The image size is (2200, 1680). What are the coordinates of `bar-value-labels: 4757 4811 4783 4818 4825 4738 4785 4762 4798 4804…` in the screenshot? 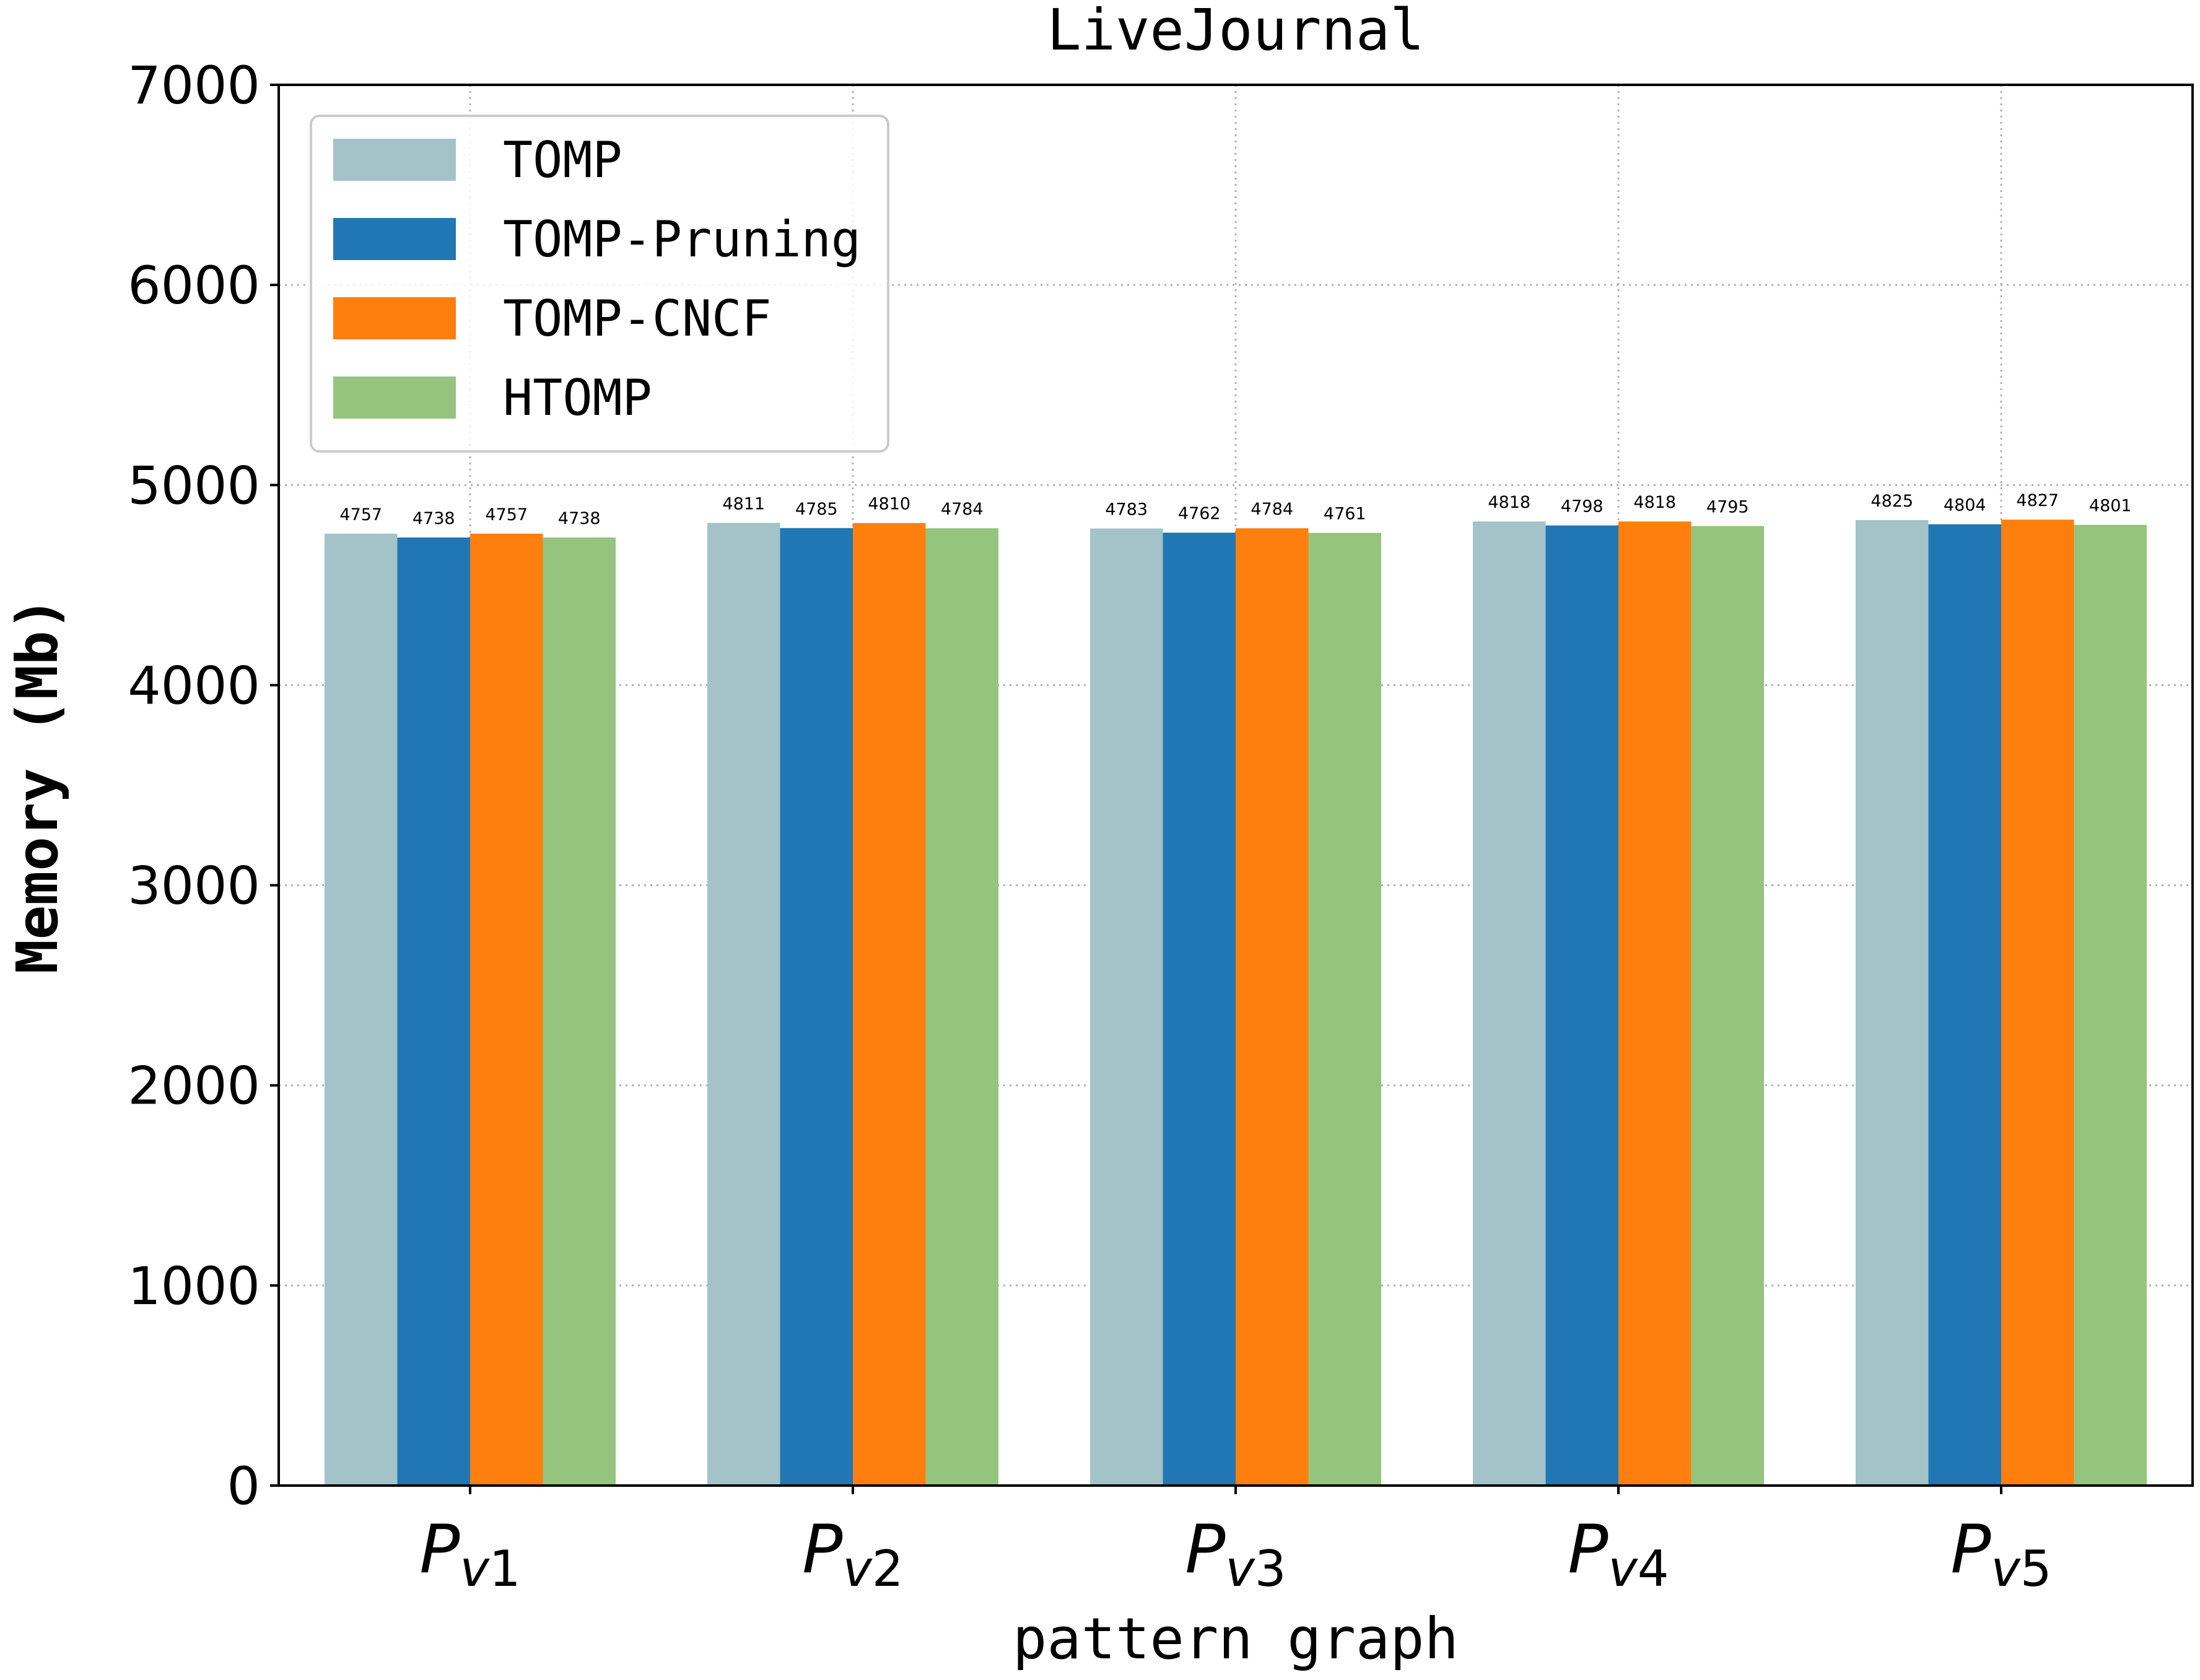 It's located at (1235, 509).